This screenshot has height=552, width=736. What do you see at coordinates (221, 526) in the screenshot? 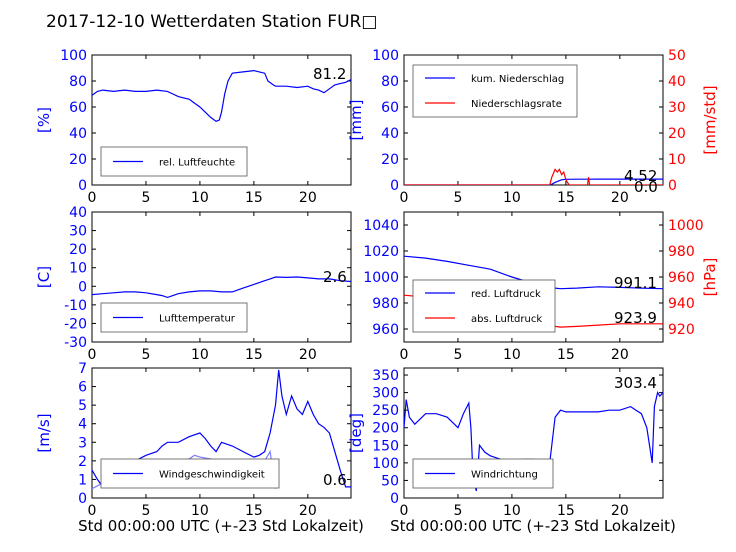
I see `x-axis-label-left: Std 00:00:00 UTC (+-23 Std Lokalzeit)` at bounding box center [221, 526].